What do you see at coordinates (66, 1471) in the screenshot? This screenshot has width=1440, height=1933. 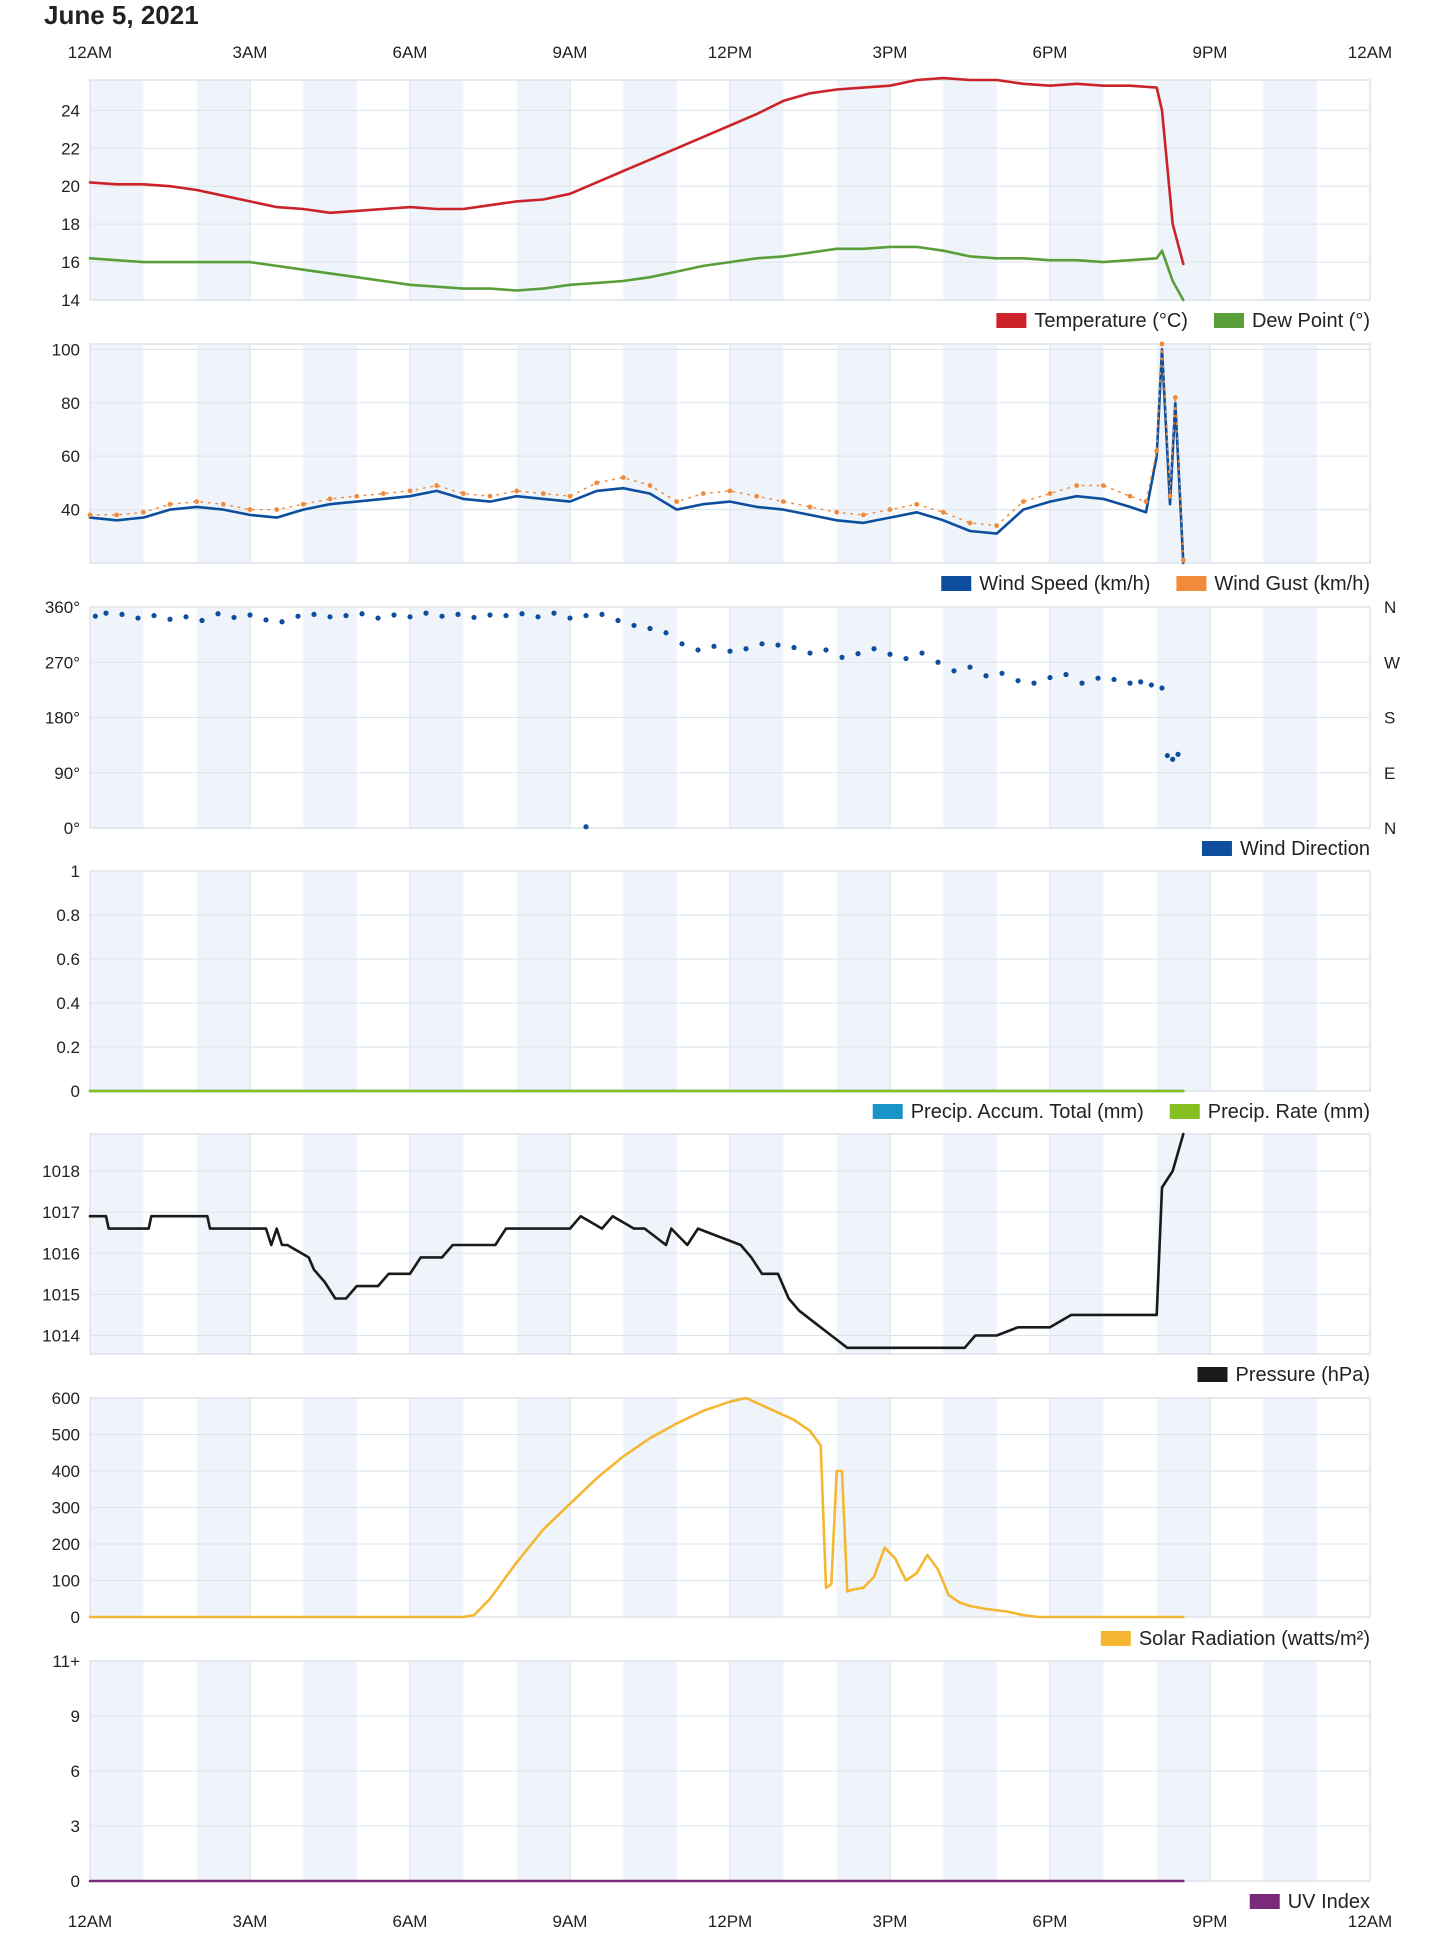 I see `y-tick-label: 400` at bounding box center [66, 1471].